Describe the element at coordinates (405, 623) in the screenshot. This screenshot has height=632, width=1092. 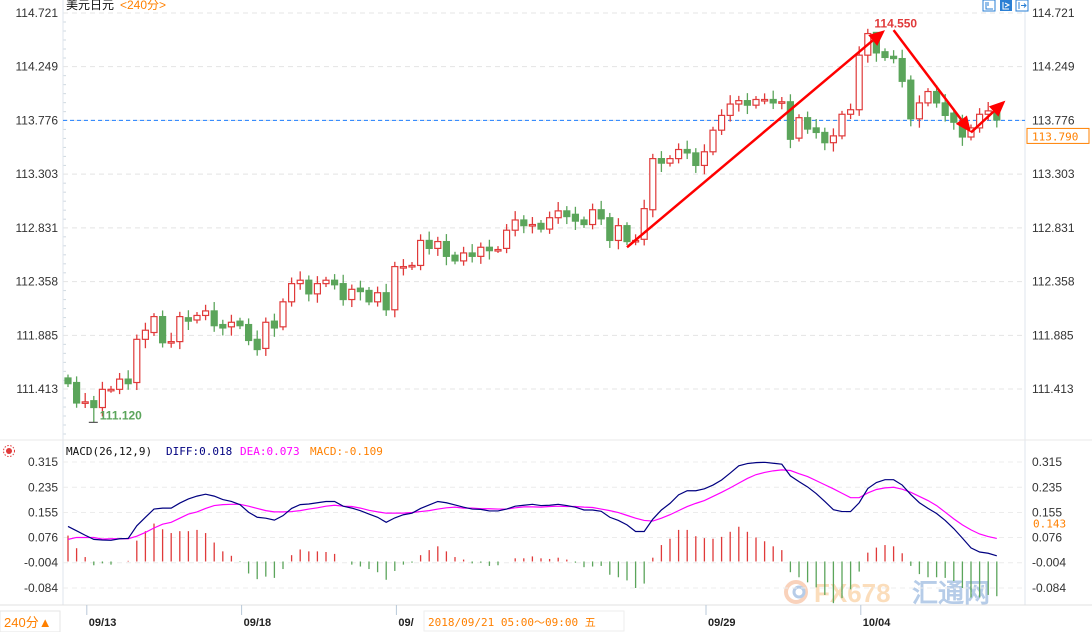
I see `time-tick-label: 09/` at that location.